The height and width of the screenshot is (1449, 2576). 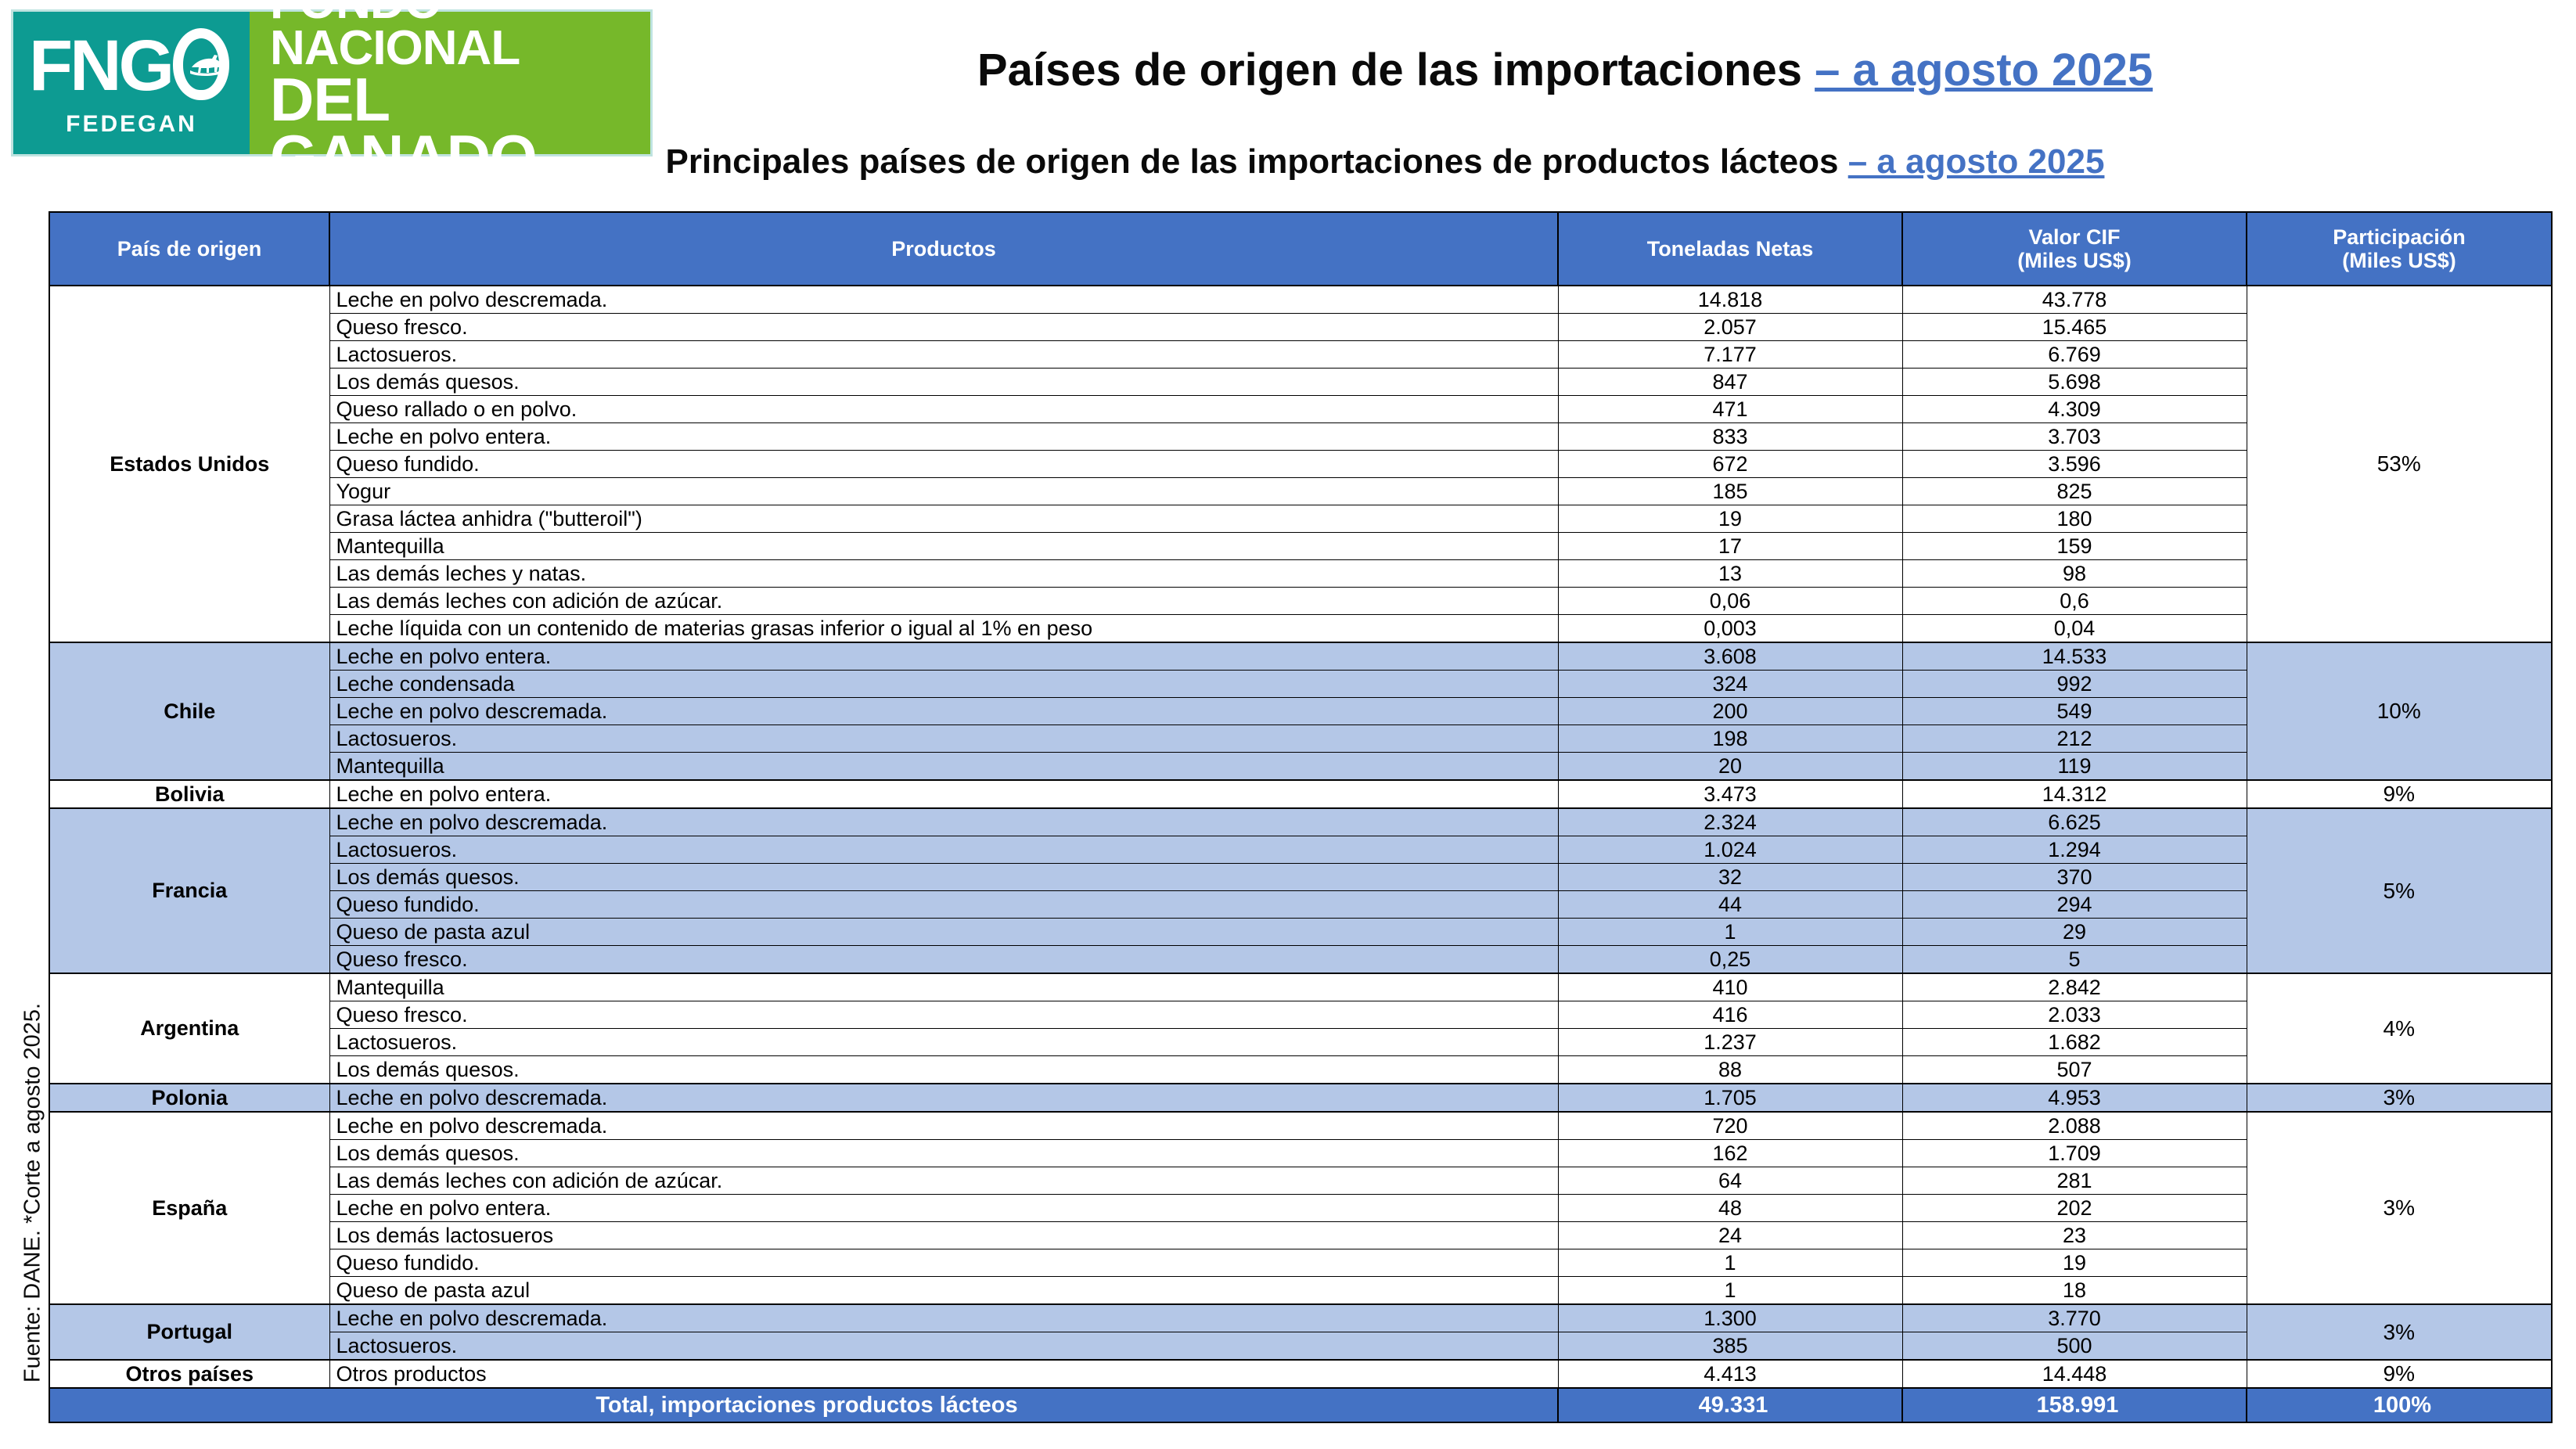 I want to click on page-subtitle-period: – a agosto 2025, so click(x=1976, y=161).